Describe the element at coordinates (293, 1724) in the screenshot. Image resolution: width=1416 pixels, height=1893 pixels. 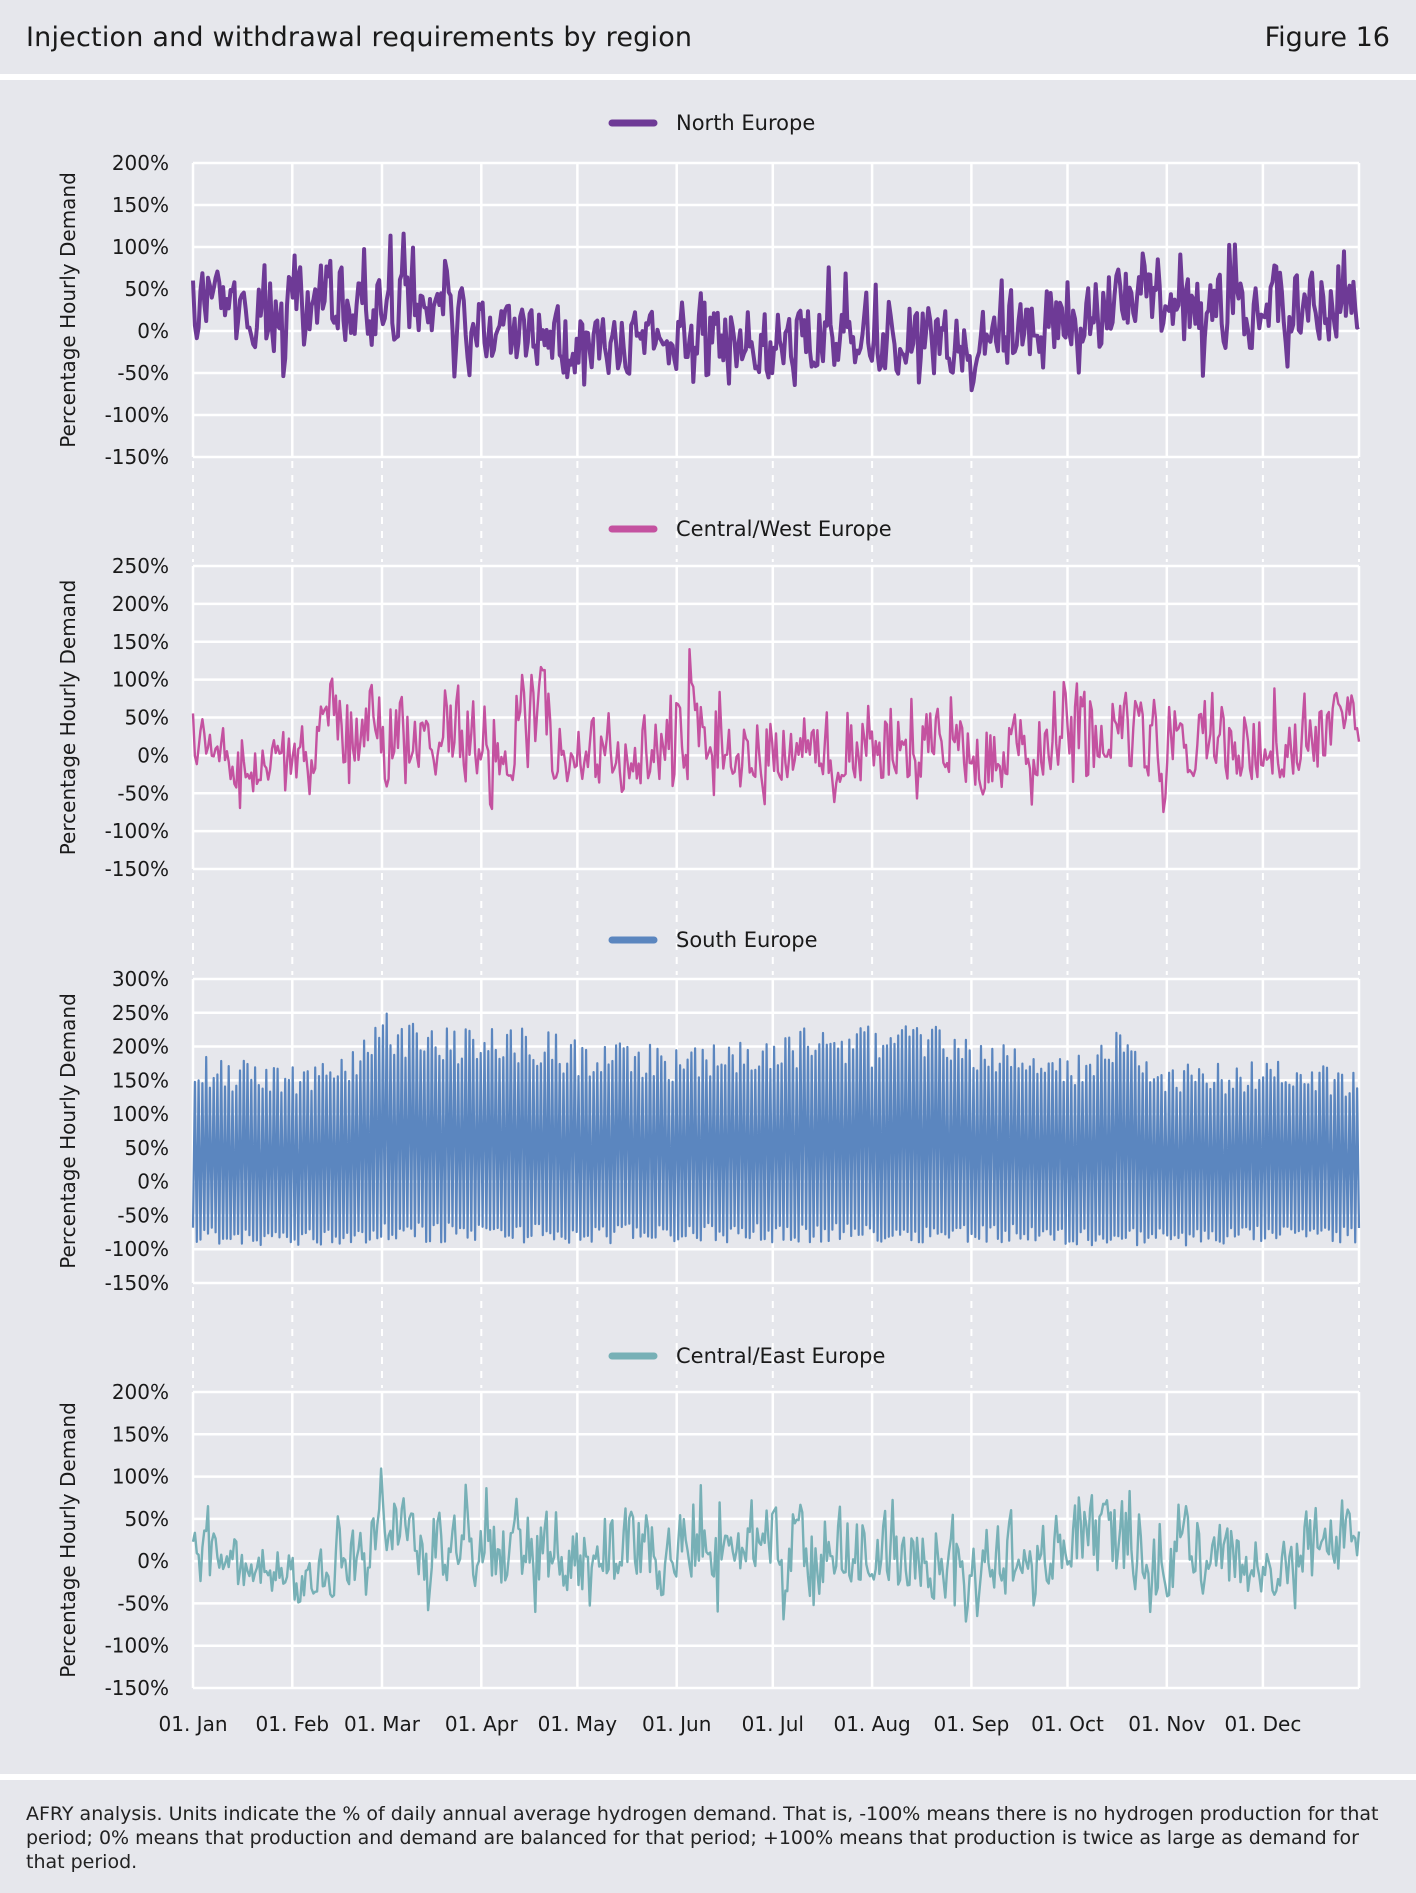
I see `x-tick-label: 01. Feb` at that location.